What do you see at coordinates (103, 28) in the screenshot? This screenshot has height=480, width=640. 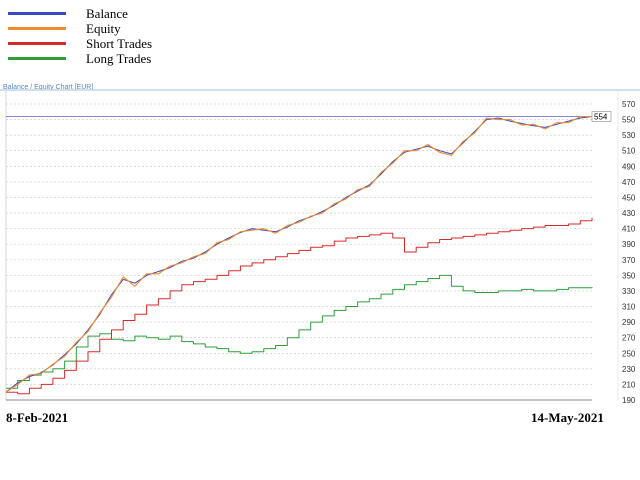 I see `legend-label-equity: Equity` at bounding box center [103, 28].